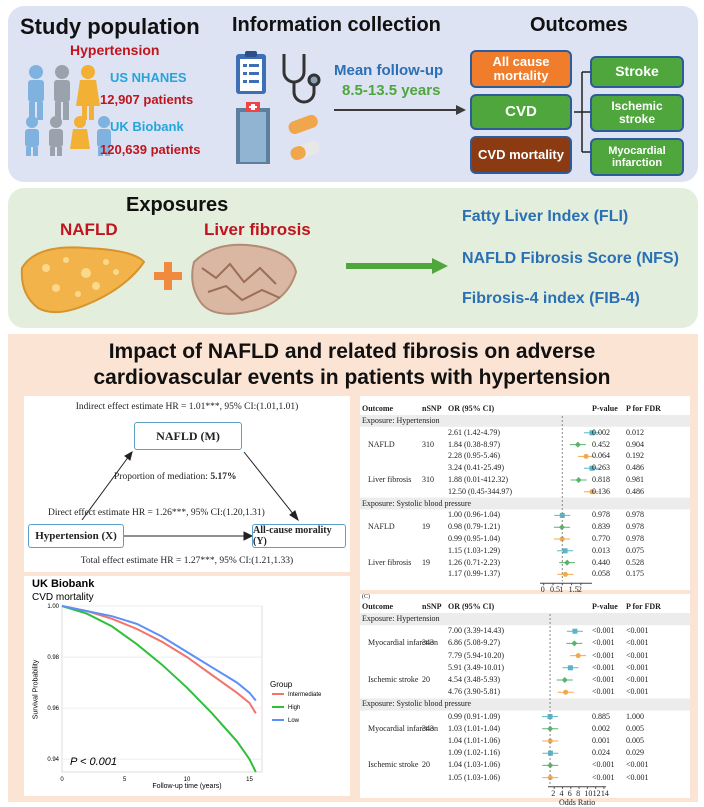  What do you see at coordinates (294, 721) in the screenshot?
I see `legend-entry: Low` at bounding box center [294, 721].